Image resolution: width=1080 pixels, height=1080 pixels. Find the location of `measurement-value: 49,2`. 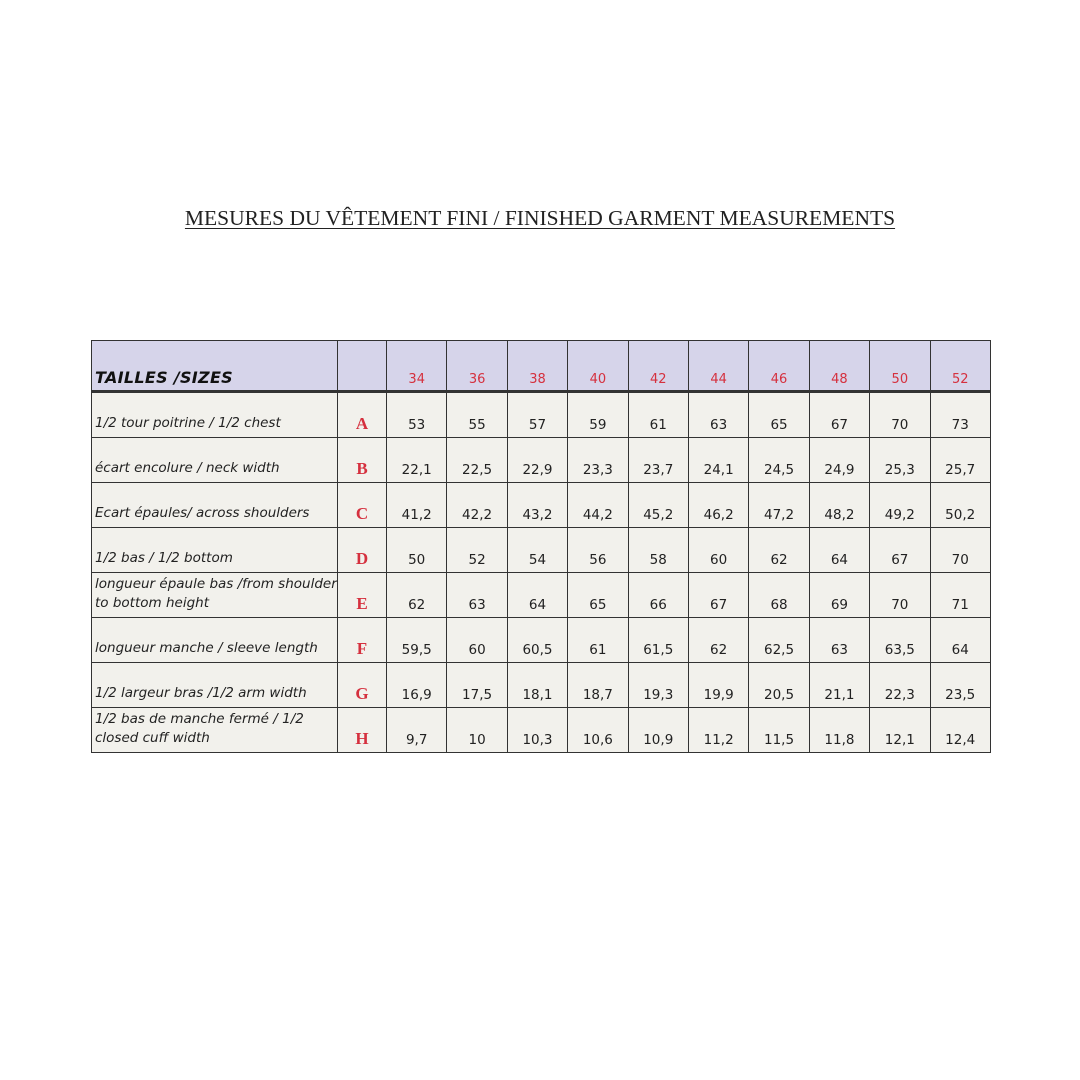

measurement-value: 49,2 is located at coordinates (900, 505).